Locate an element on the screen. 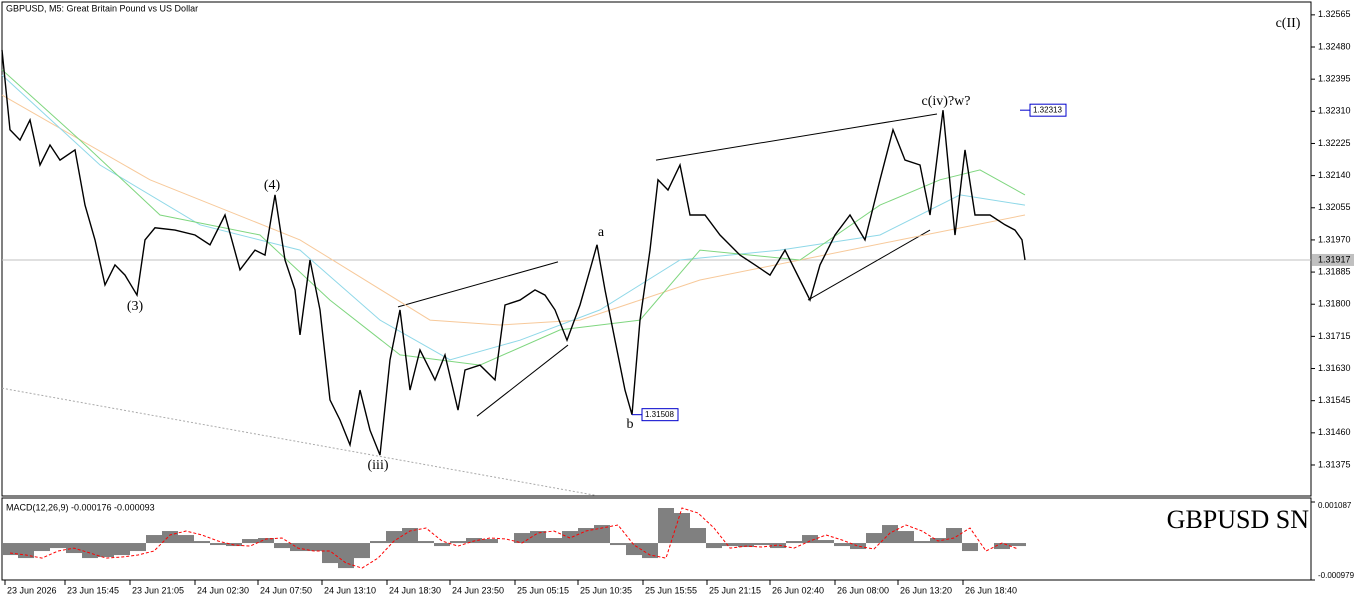 The image size is (1366, 603). watermark: GBPUSD SN is located at coordinates (1238, 519).